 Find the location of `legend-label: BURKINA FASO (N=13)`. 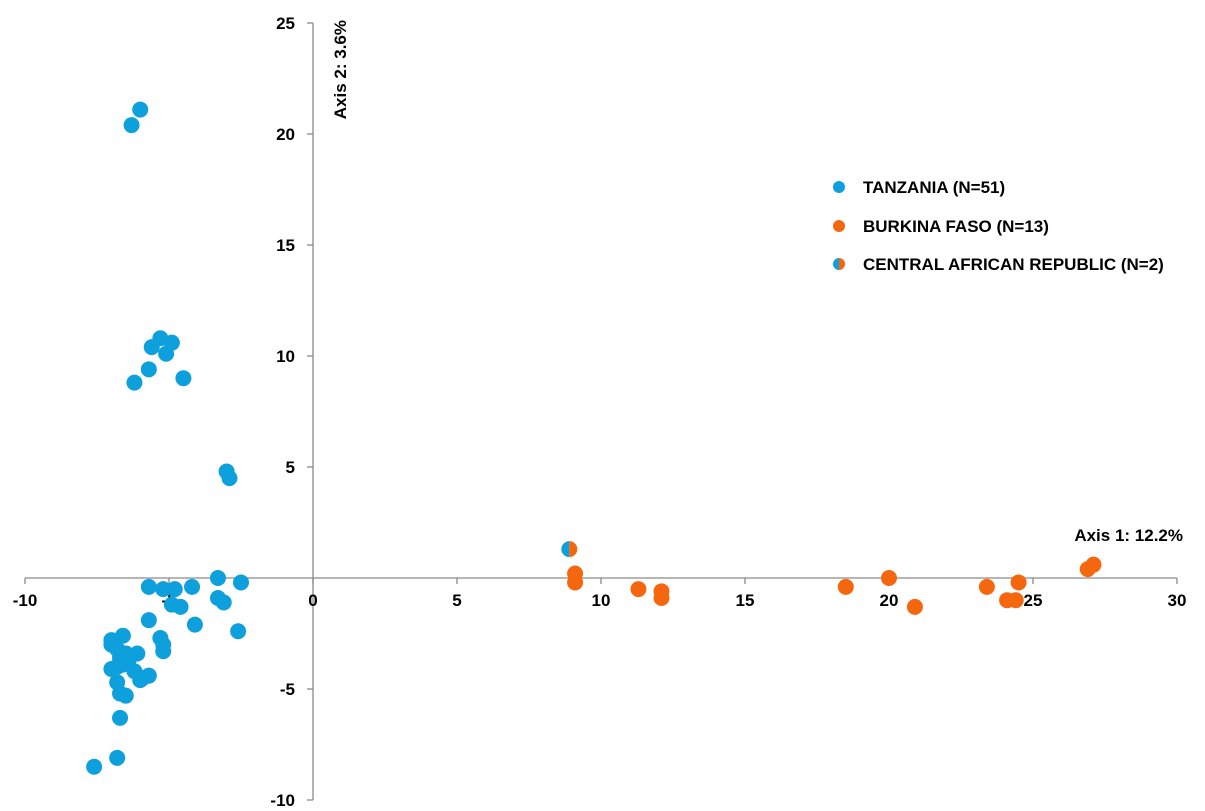

legend-label: BURKINA FASO (N=13) is located at coordinates (956, 226).